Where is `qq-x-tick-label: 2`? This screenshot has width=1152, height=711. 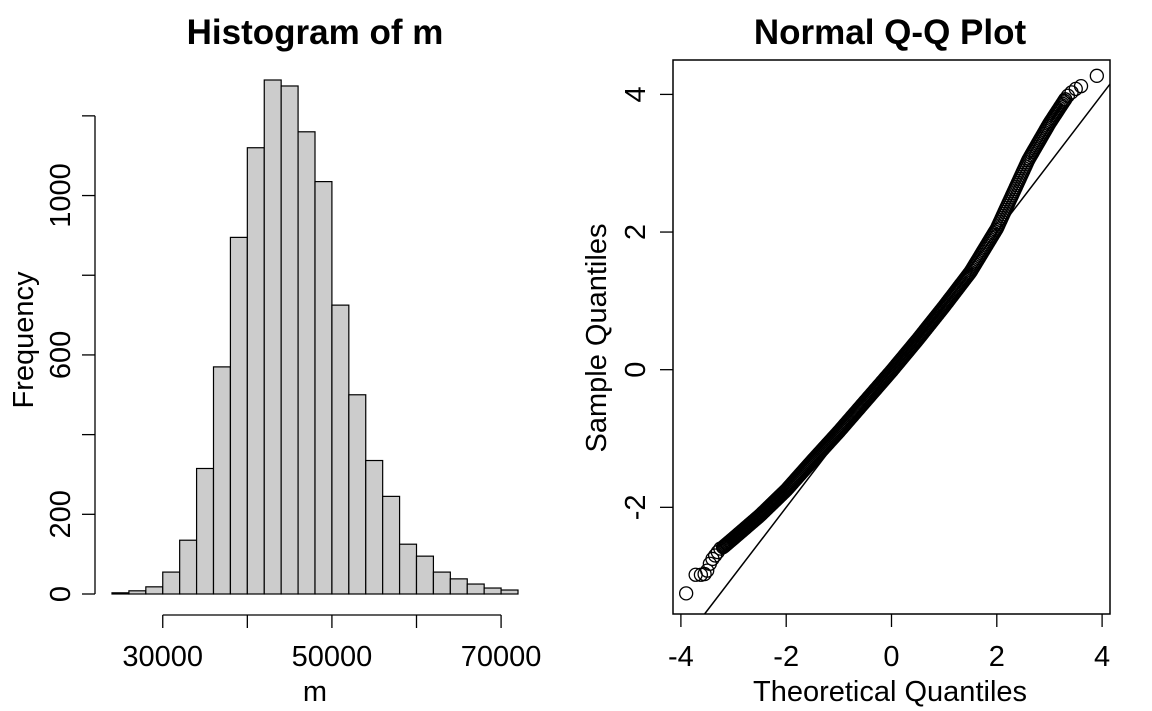
qq-x-tick-label: 2 is located at coordinates (997, 657).